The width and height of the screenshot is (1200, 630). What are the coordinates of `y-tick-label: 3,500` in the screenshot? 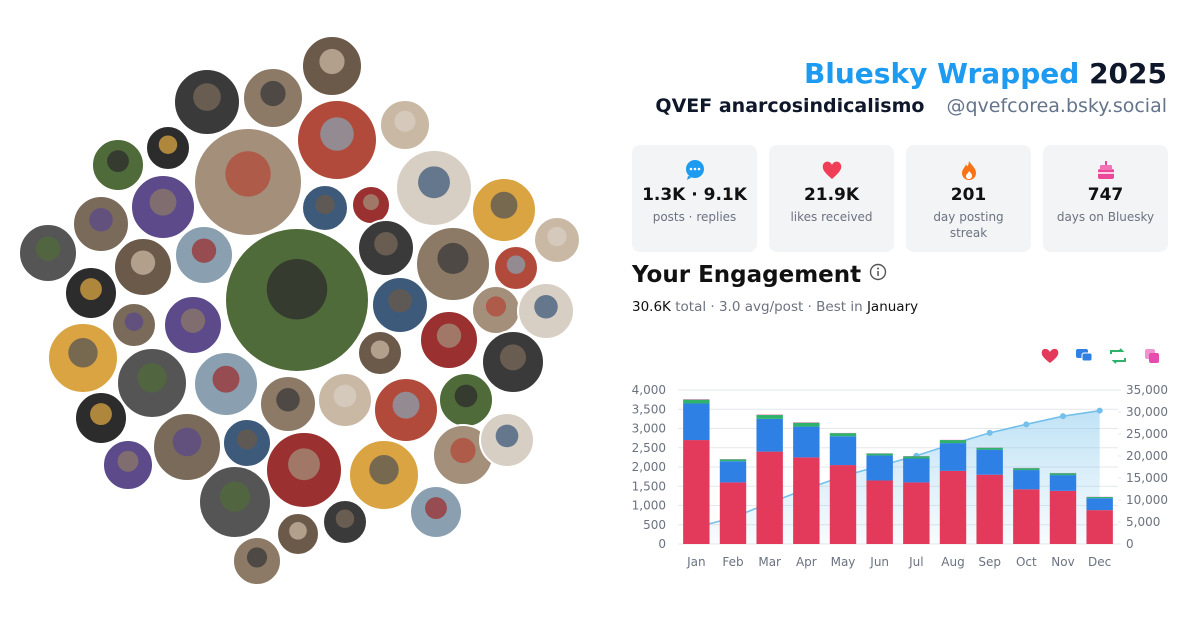 It's located at (649, 409).